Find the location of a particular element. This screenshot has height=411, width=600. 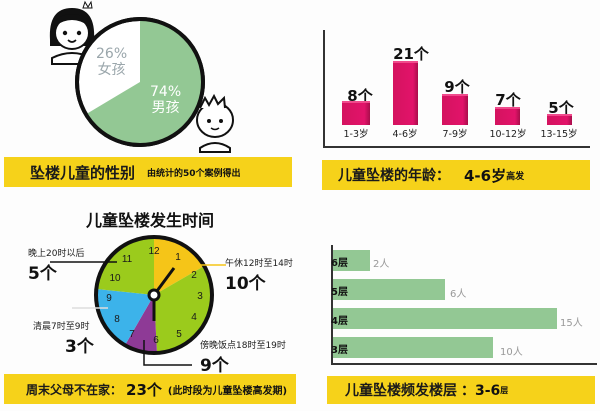

age-banner: 儿童坠楼的年龄： 4-6岁 高发 is located at coordinates (456, 175).